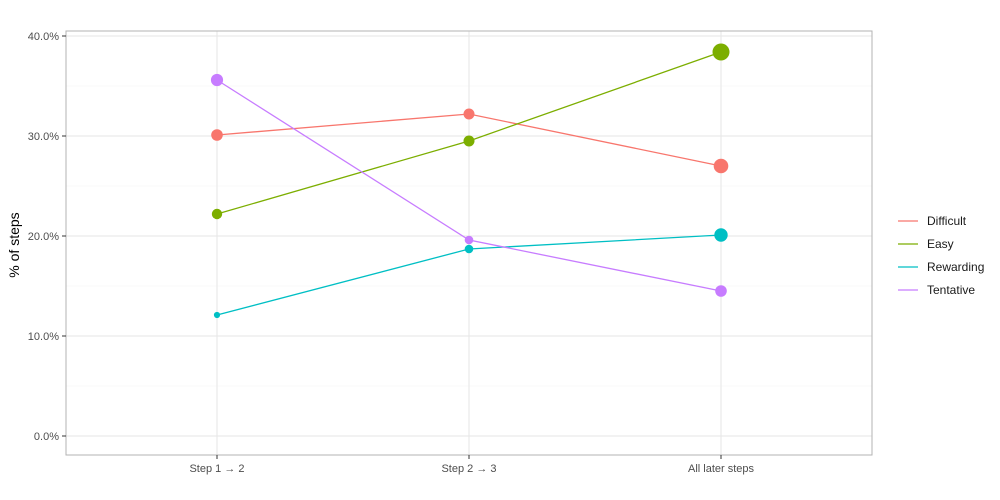  Describe the element at coordinates (14, 244) in the screenshot. I see `y-axis-title: % of steps` at that location.